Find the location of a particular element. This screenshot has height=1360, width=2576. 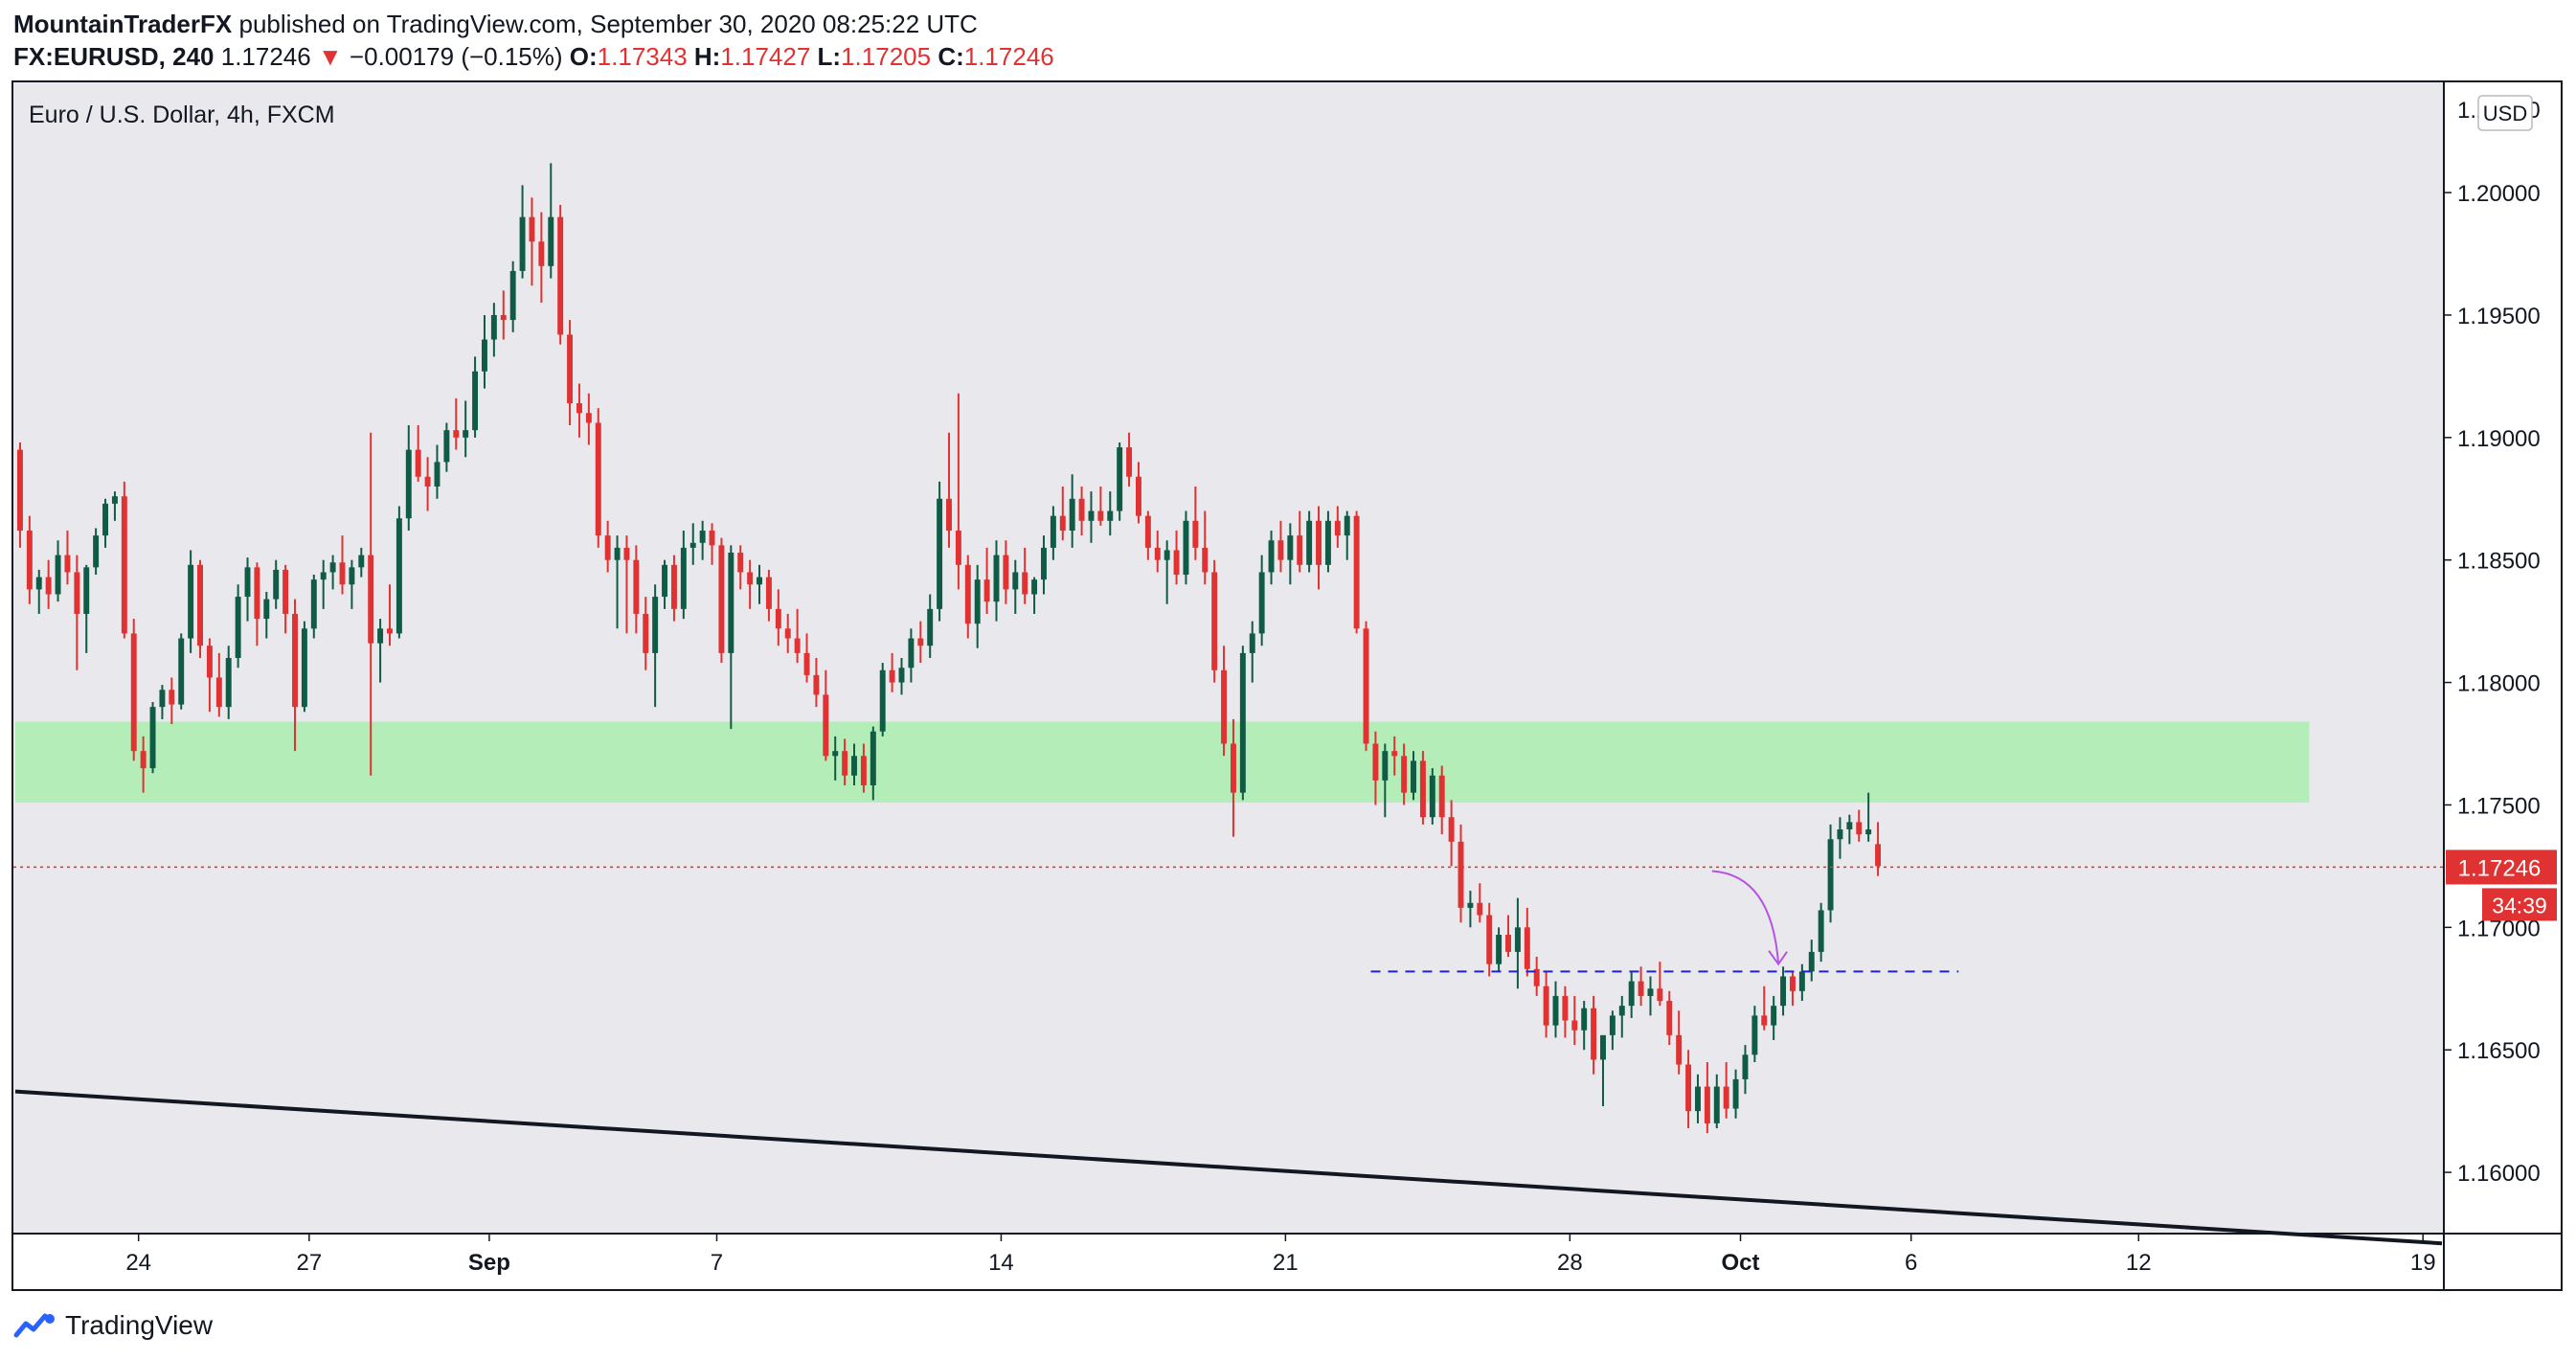

trendline is located at coordinates (1228, 1167).